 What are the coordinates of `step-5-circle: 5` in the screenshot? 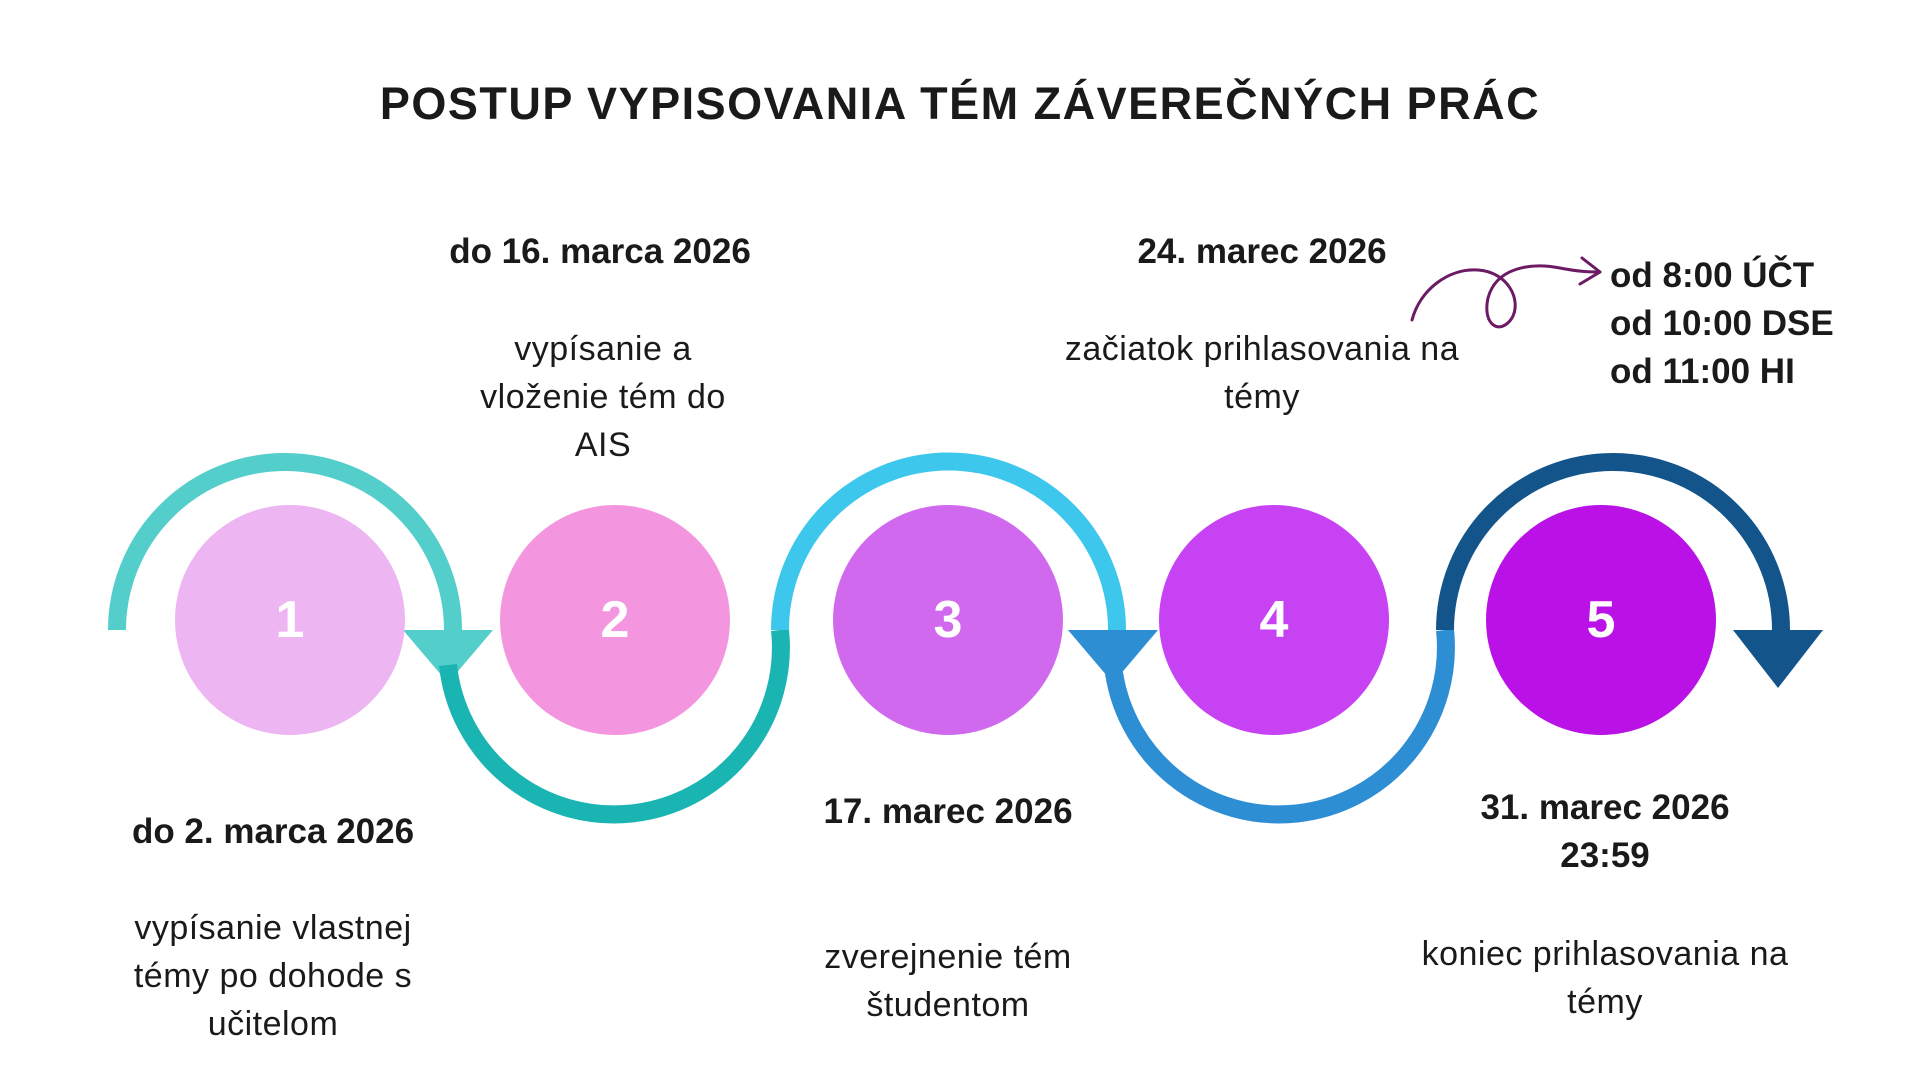 It's located at (1601, 620).